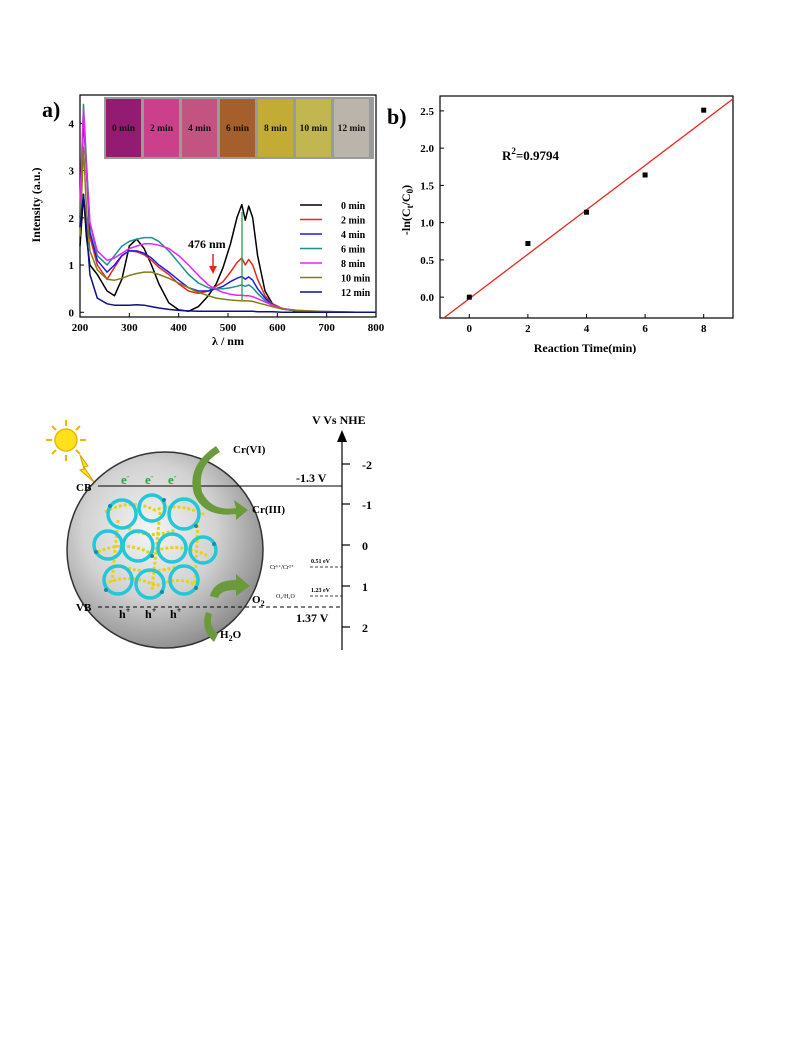 Image resolution: width=793 pixels, height=1057 pixels. I want to click on y-axis-title: -ln(Ct/C0), so click(407, 210).